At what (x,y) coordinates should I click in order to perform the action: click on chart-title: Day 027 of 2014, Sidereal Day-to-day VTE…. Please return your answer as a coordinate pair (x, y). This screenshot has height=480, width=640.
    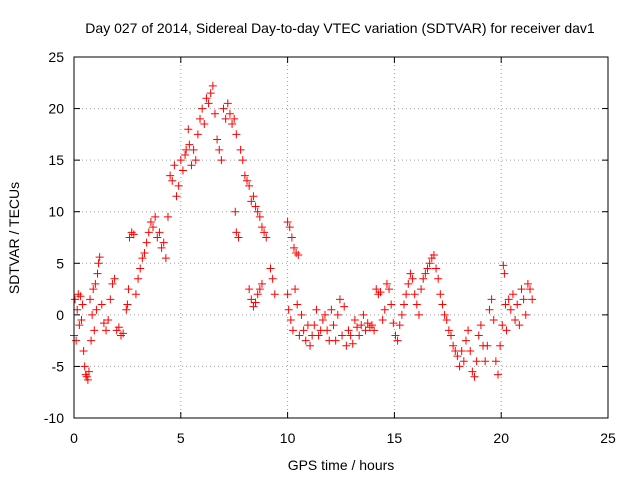
    Looking at the image, I should click on (340, 28).